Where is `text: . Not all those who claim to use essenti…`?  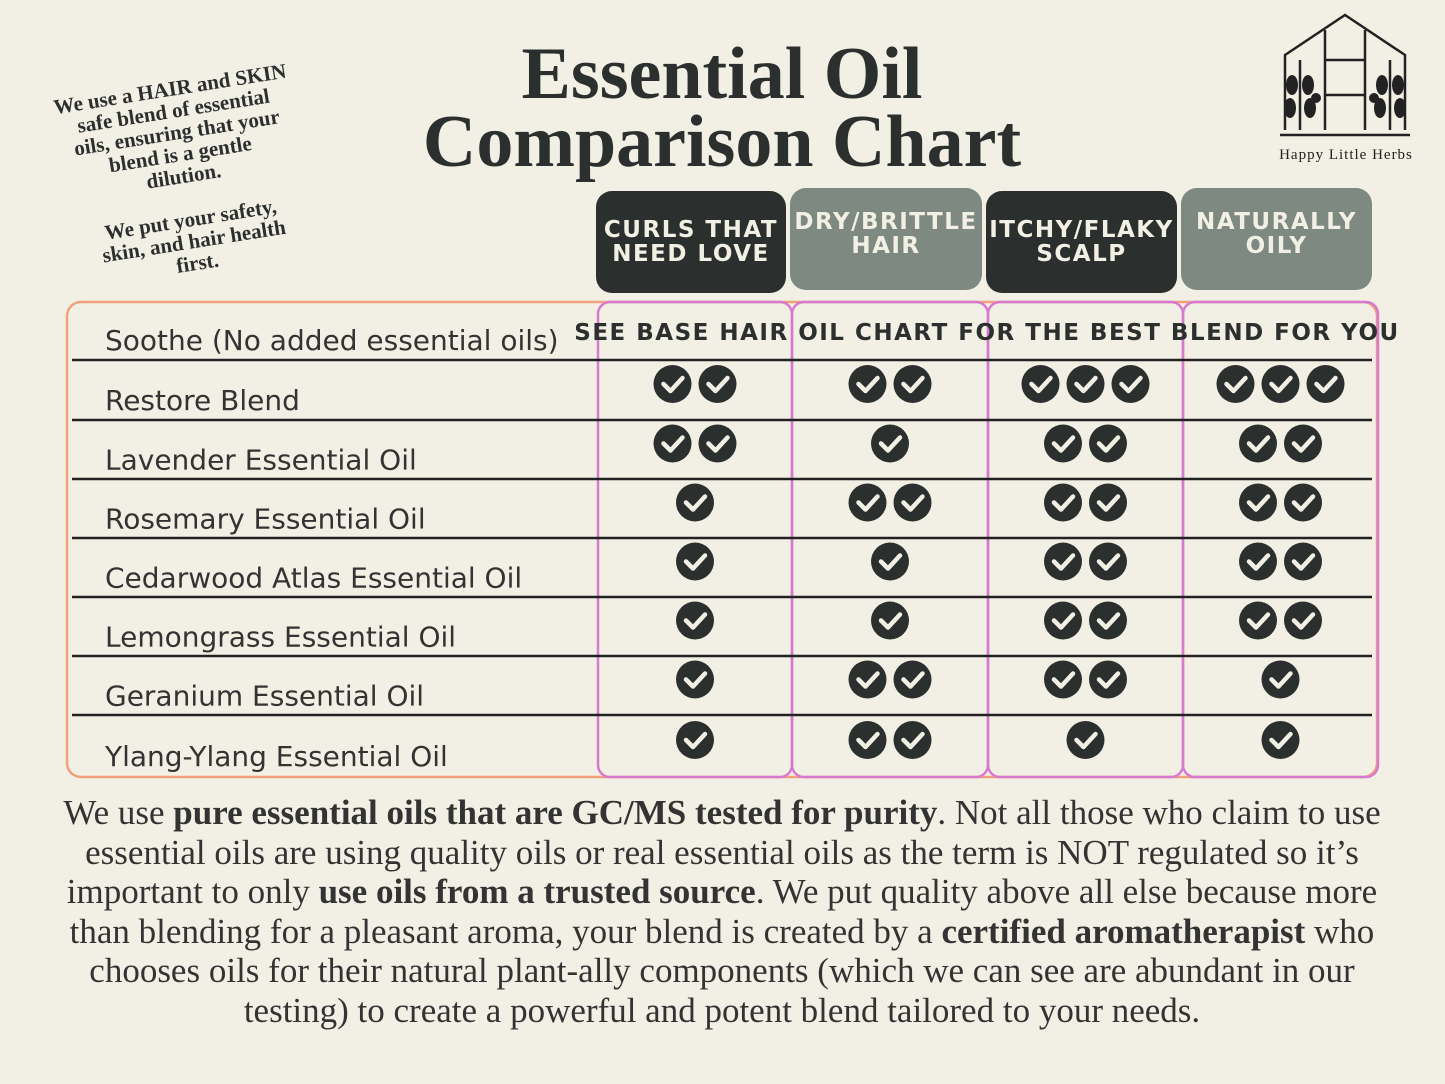
text: . Not all those who claim to use essenti… is located at coordinates (723, 852).